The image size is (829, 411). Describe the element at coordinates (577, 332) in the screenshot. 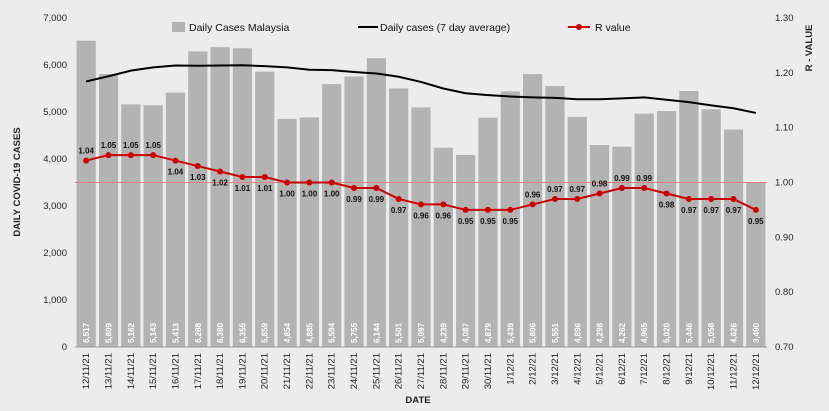

I see `bar-value-label: 4,896` at that location.